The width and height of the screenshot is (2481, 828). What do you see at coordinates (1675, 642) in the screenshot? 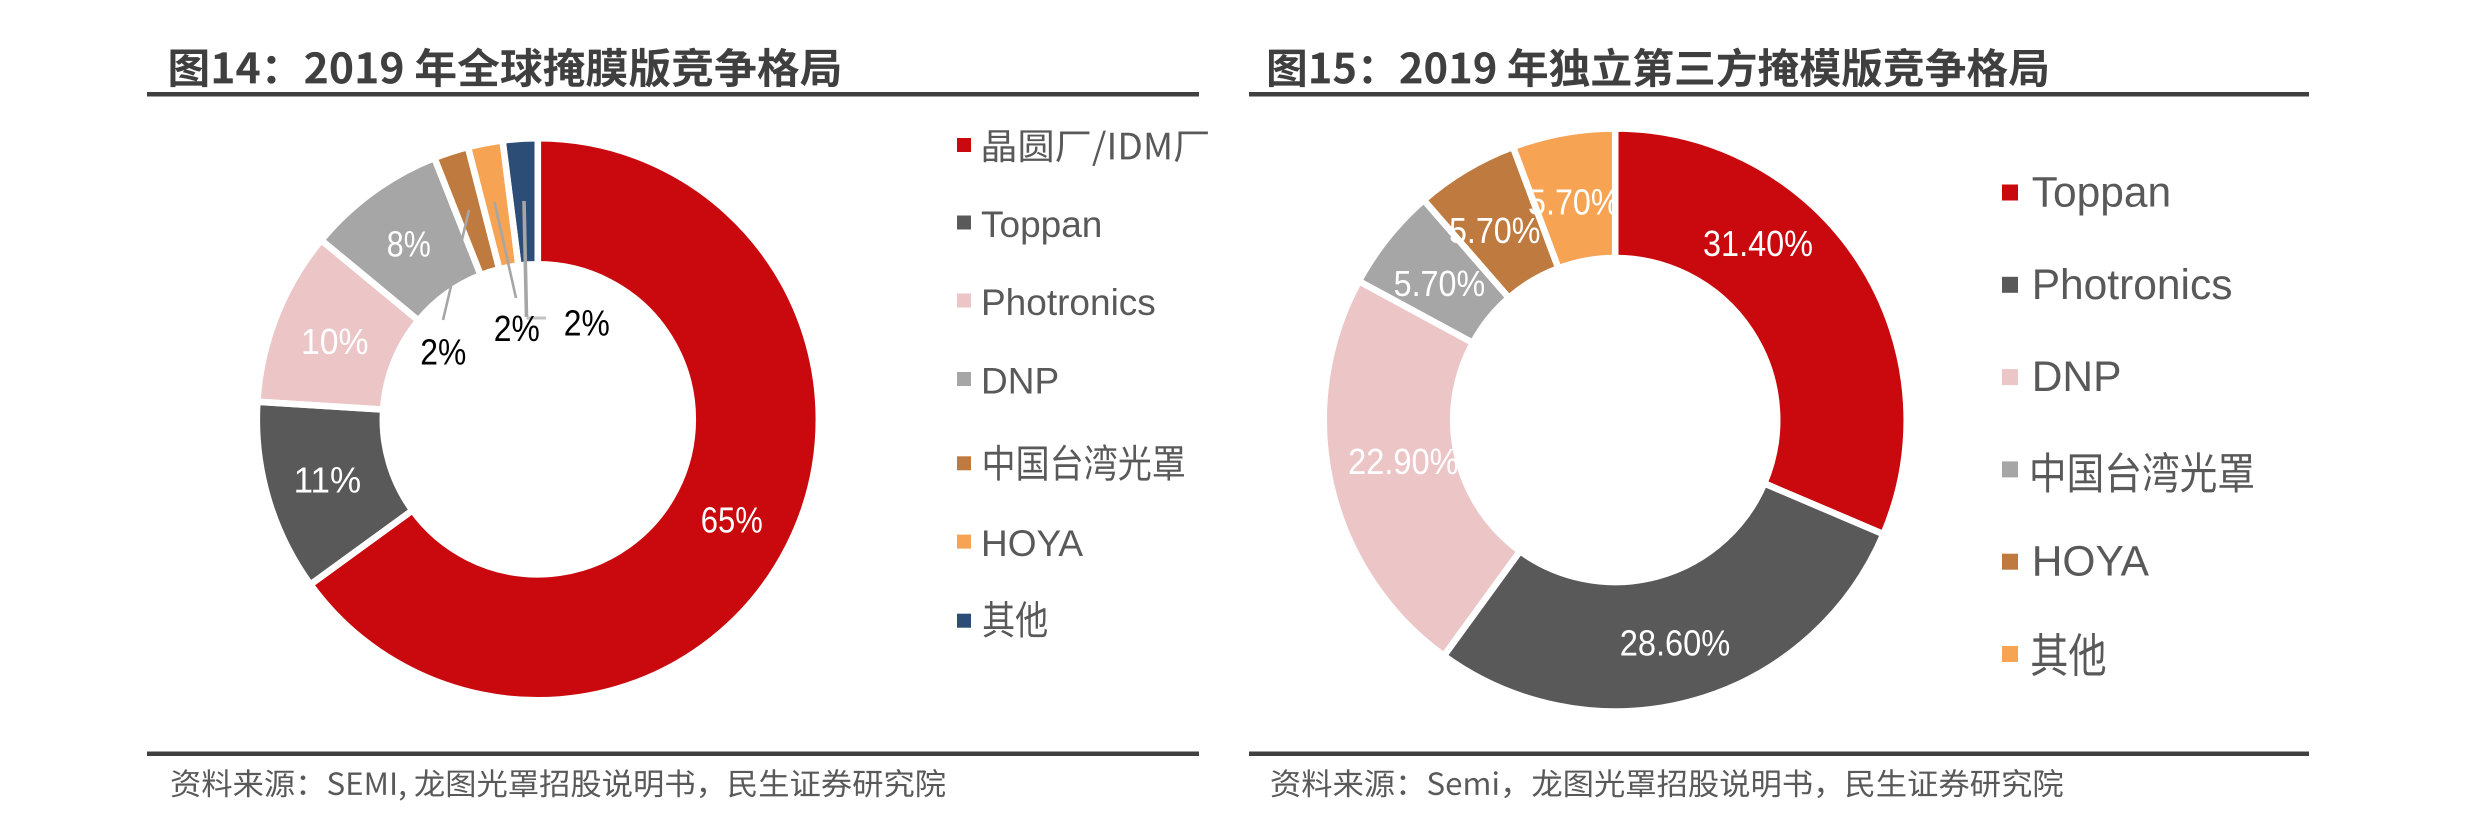
I see `svg-text: 28.60%` at bounding box center [1675, 642].